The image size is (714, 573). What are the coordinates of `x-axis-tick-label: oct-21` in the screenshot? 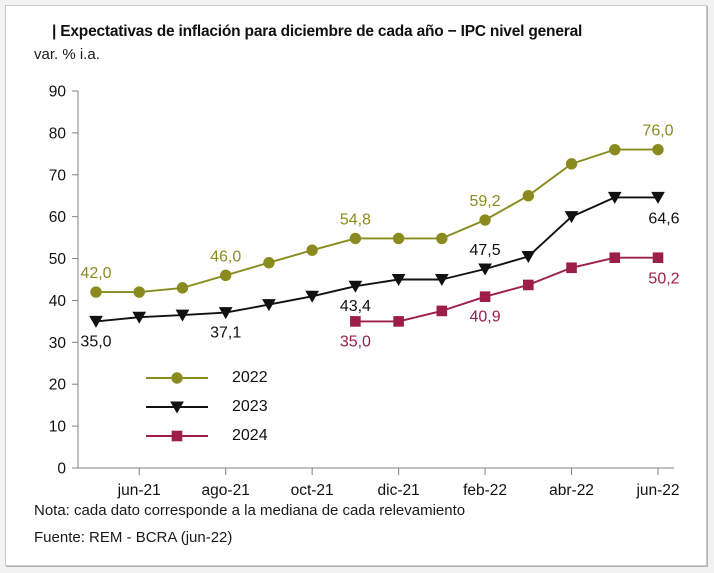 It's located at (312, 490).